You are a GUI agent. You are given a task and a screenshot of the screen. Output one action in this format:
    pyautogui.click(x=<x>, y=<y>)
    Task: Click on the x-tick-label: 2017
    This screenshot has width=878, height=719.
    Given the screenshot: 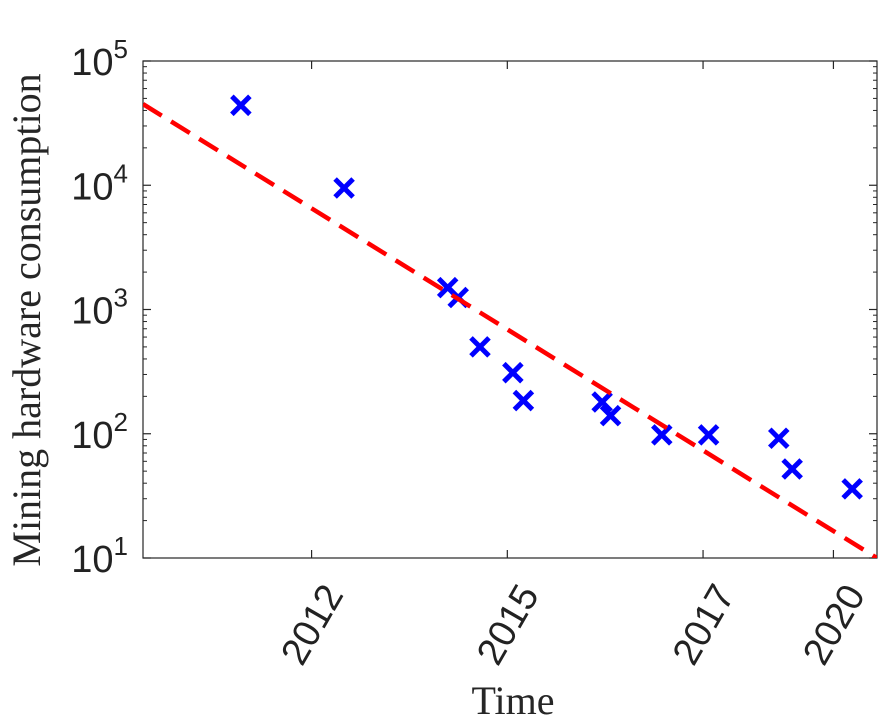 What is the action you would take?
    pyautogui.click(x=704, y=625)
    